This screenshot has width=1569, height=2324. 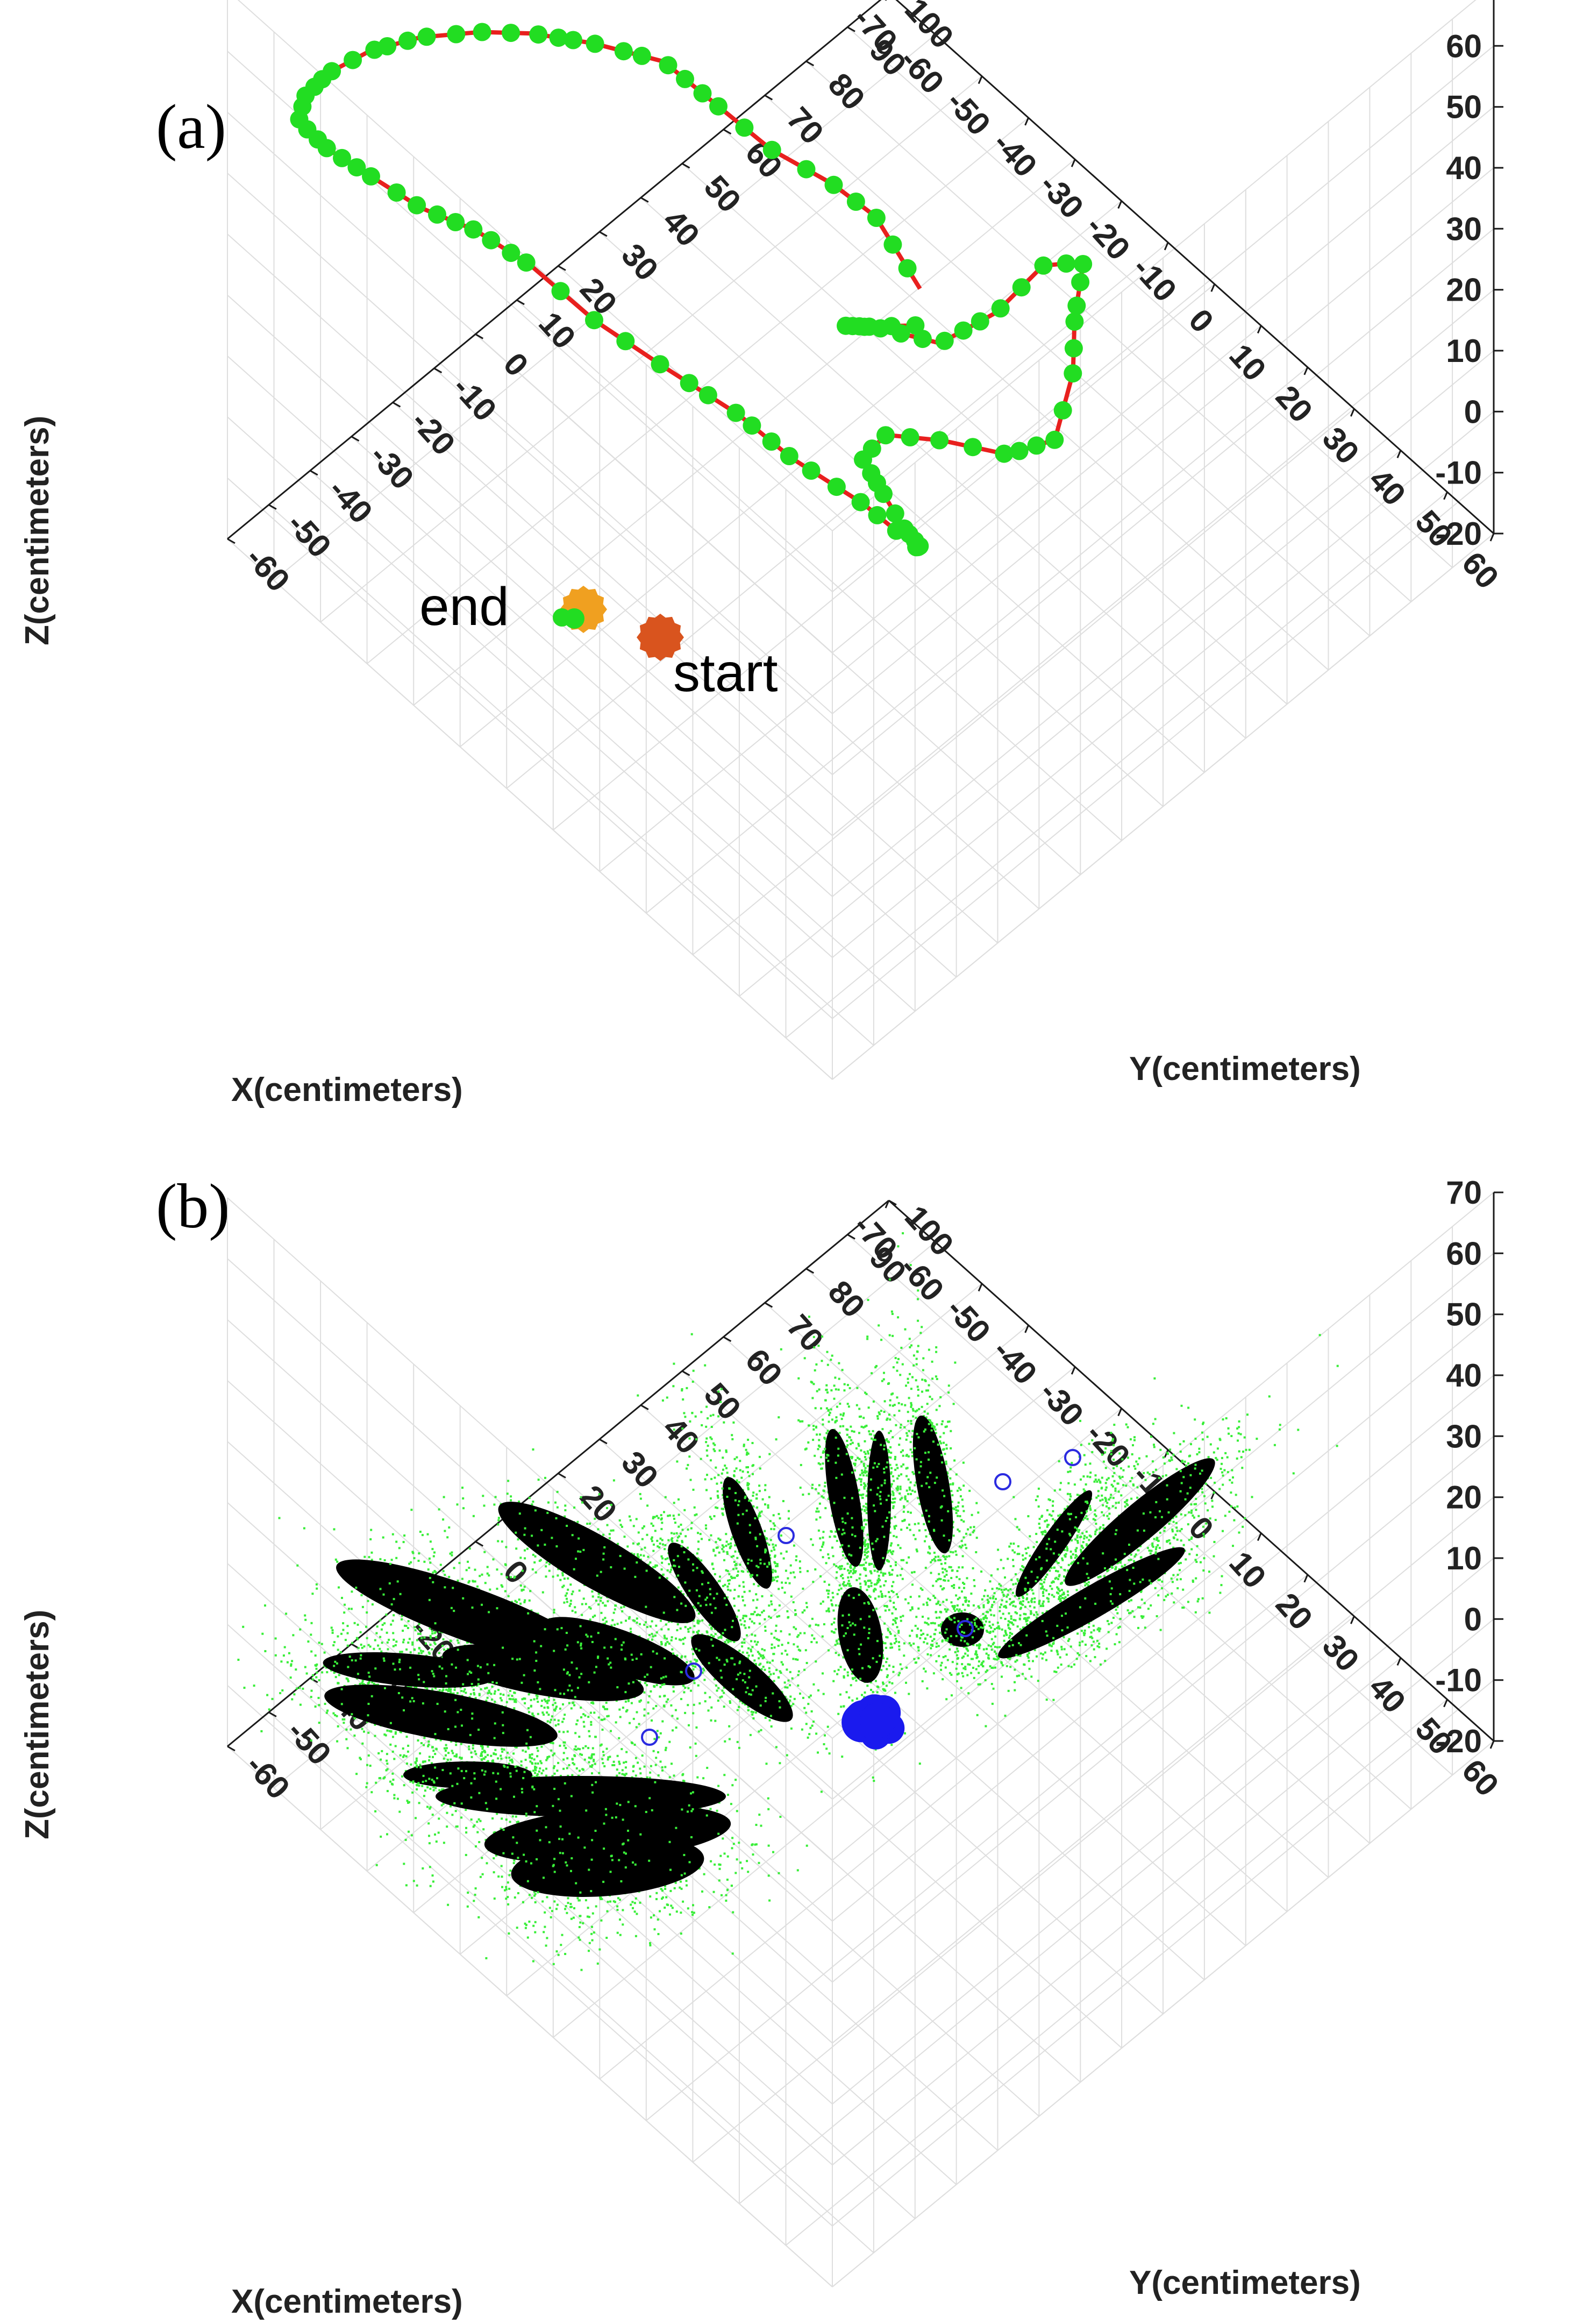 What do you see at coordinates (1464, 1558) in the screenshot?
I see `z-tick-label: 10` at bounding box center [1464, 1558].